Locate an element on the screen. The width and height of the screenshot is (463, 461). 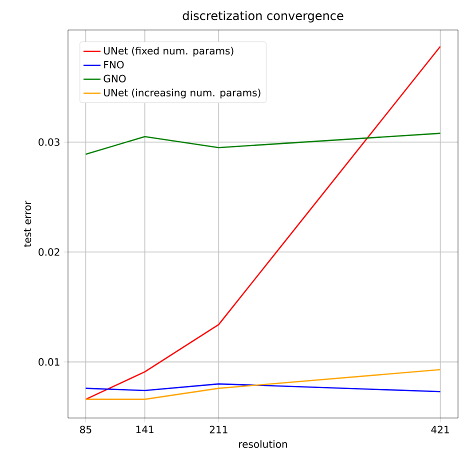
x-tick-label: 85 is located at coordinates (86, 430).